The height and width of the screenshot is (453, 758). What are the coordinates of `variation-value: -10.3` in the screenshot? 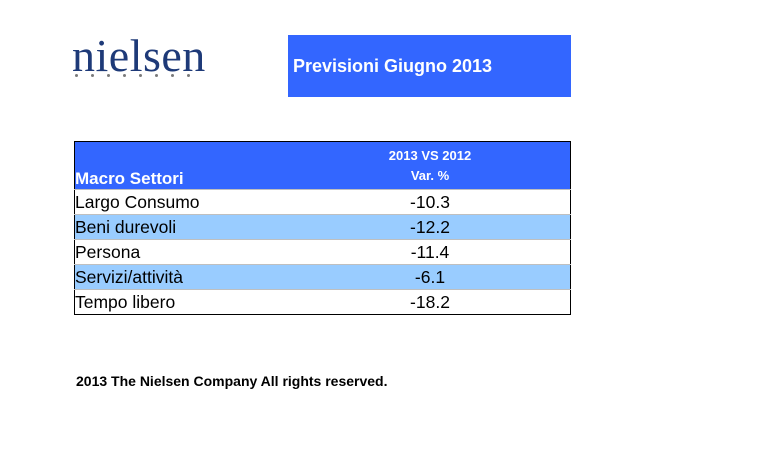 It's located at (430, 202).